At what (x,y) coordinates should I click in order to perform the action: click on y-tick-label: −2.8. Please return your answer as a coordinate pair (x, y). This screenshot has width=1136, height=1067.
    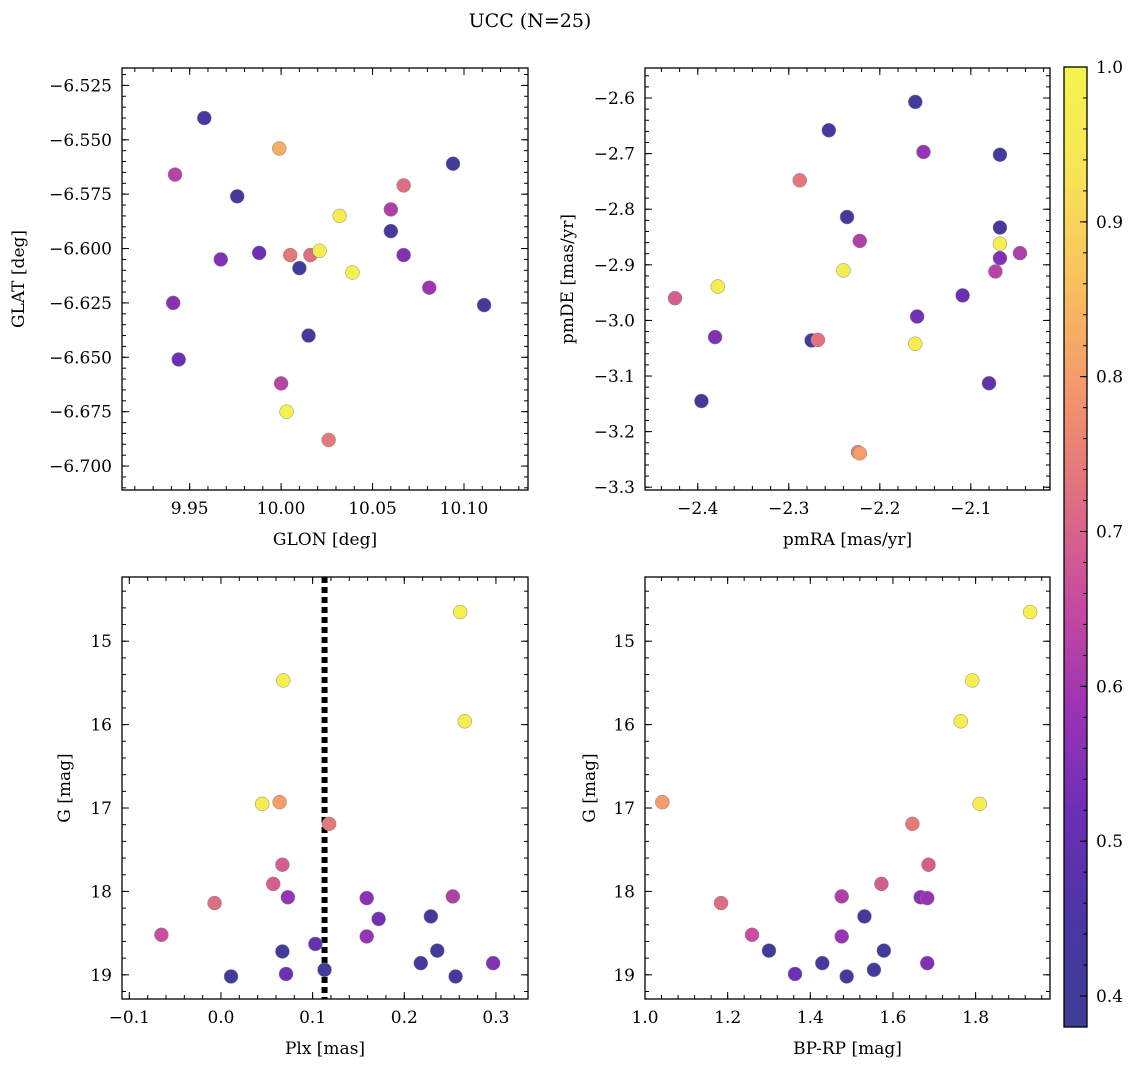
    Looking at the image, I should click on (614, 210).